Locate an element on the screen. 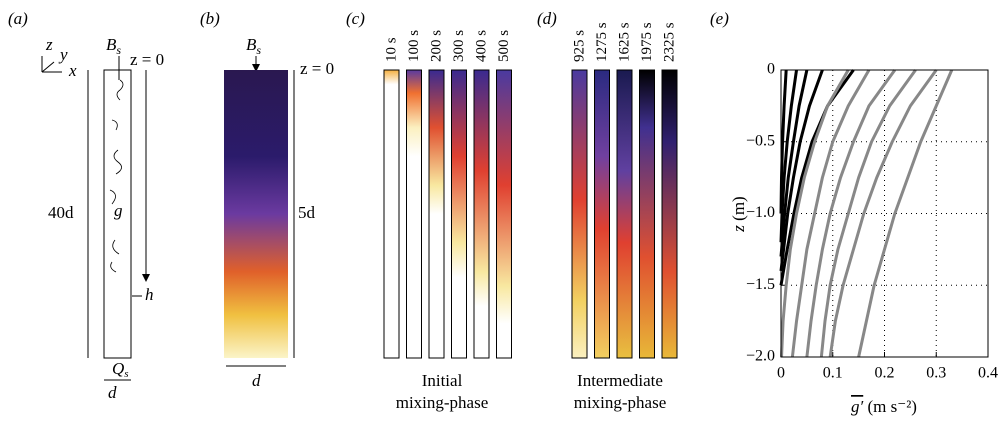 The width and height of the screenshot is (1004, 425). axis-x: x is located at coordinates (72, 70).